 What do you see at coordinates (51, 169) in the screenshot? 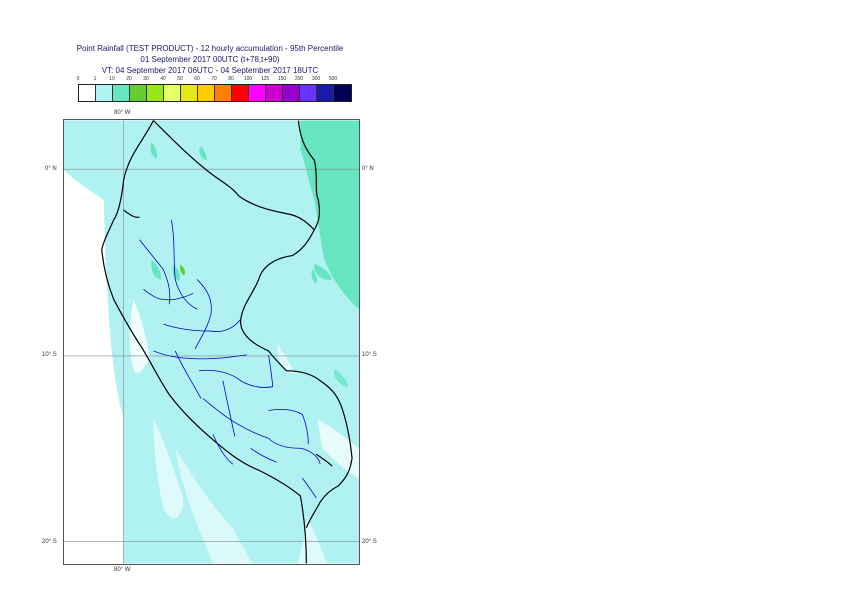
I see `lat-label-0-left: 0° N` at bounding box center [51, 169].